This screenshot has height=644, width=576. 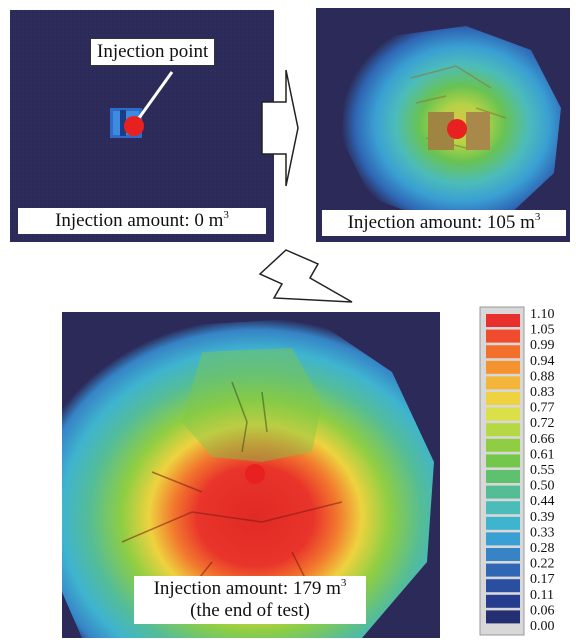 What do you see at coordinates (542, 486) in the screenshot?
I see `legend-label: 0.50` at bounding box center [542, 486].